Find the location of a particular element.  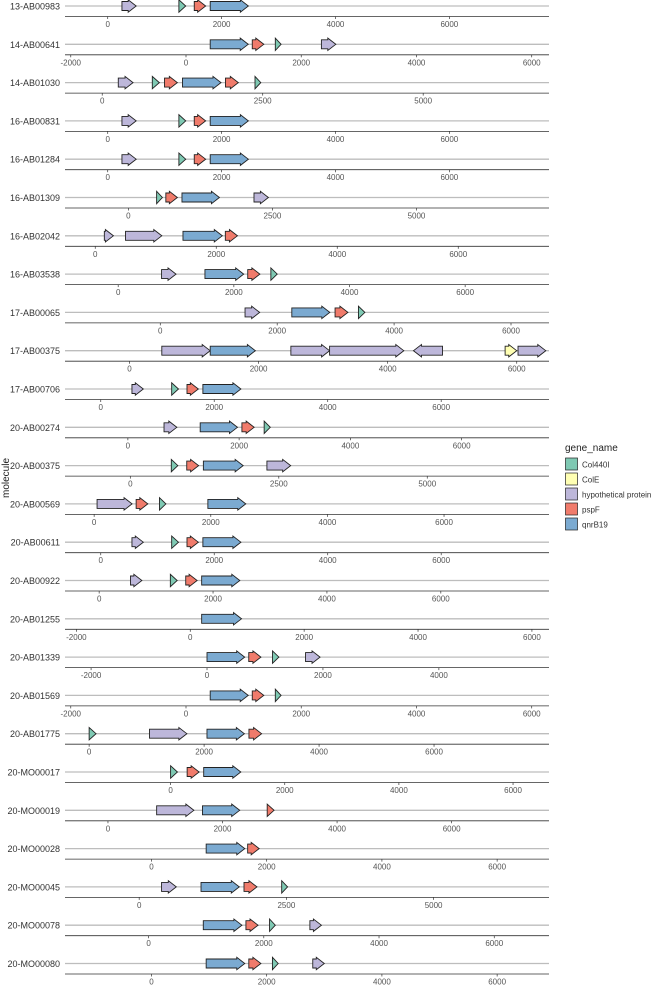

molecule-label: 16-AB02042 is located at coordinates (35, 236).